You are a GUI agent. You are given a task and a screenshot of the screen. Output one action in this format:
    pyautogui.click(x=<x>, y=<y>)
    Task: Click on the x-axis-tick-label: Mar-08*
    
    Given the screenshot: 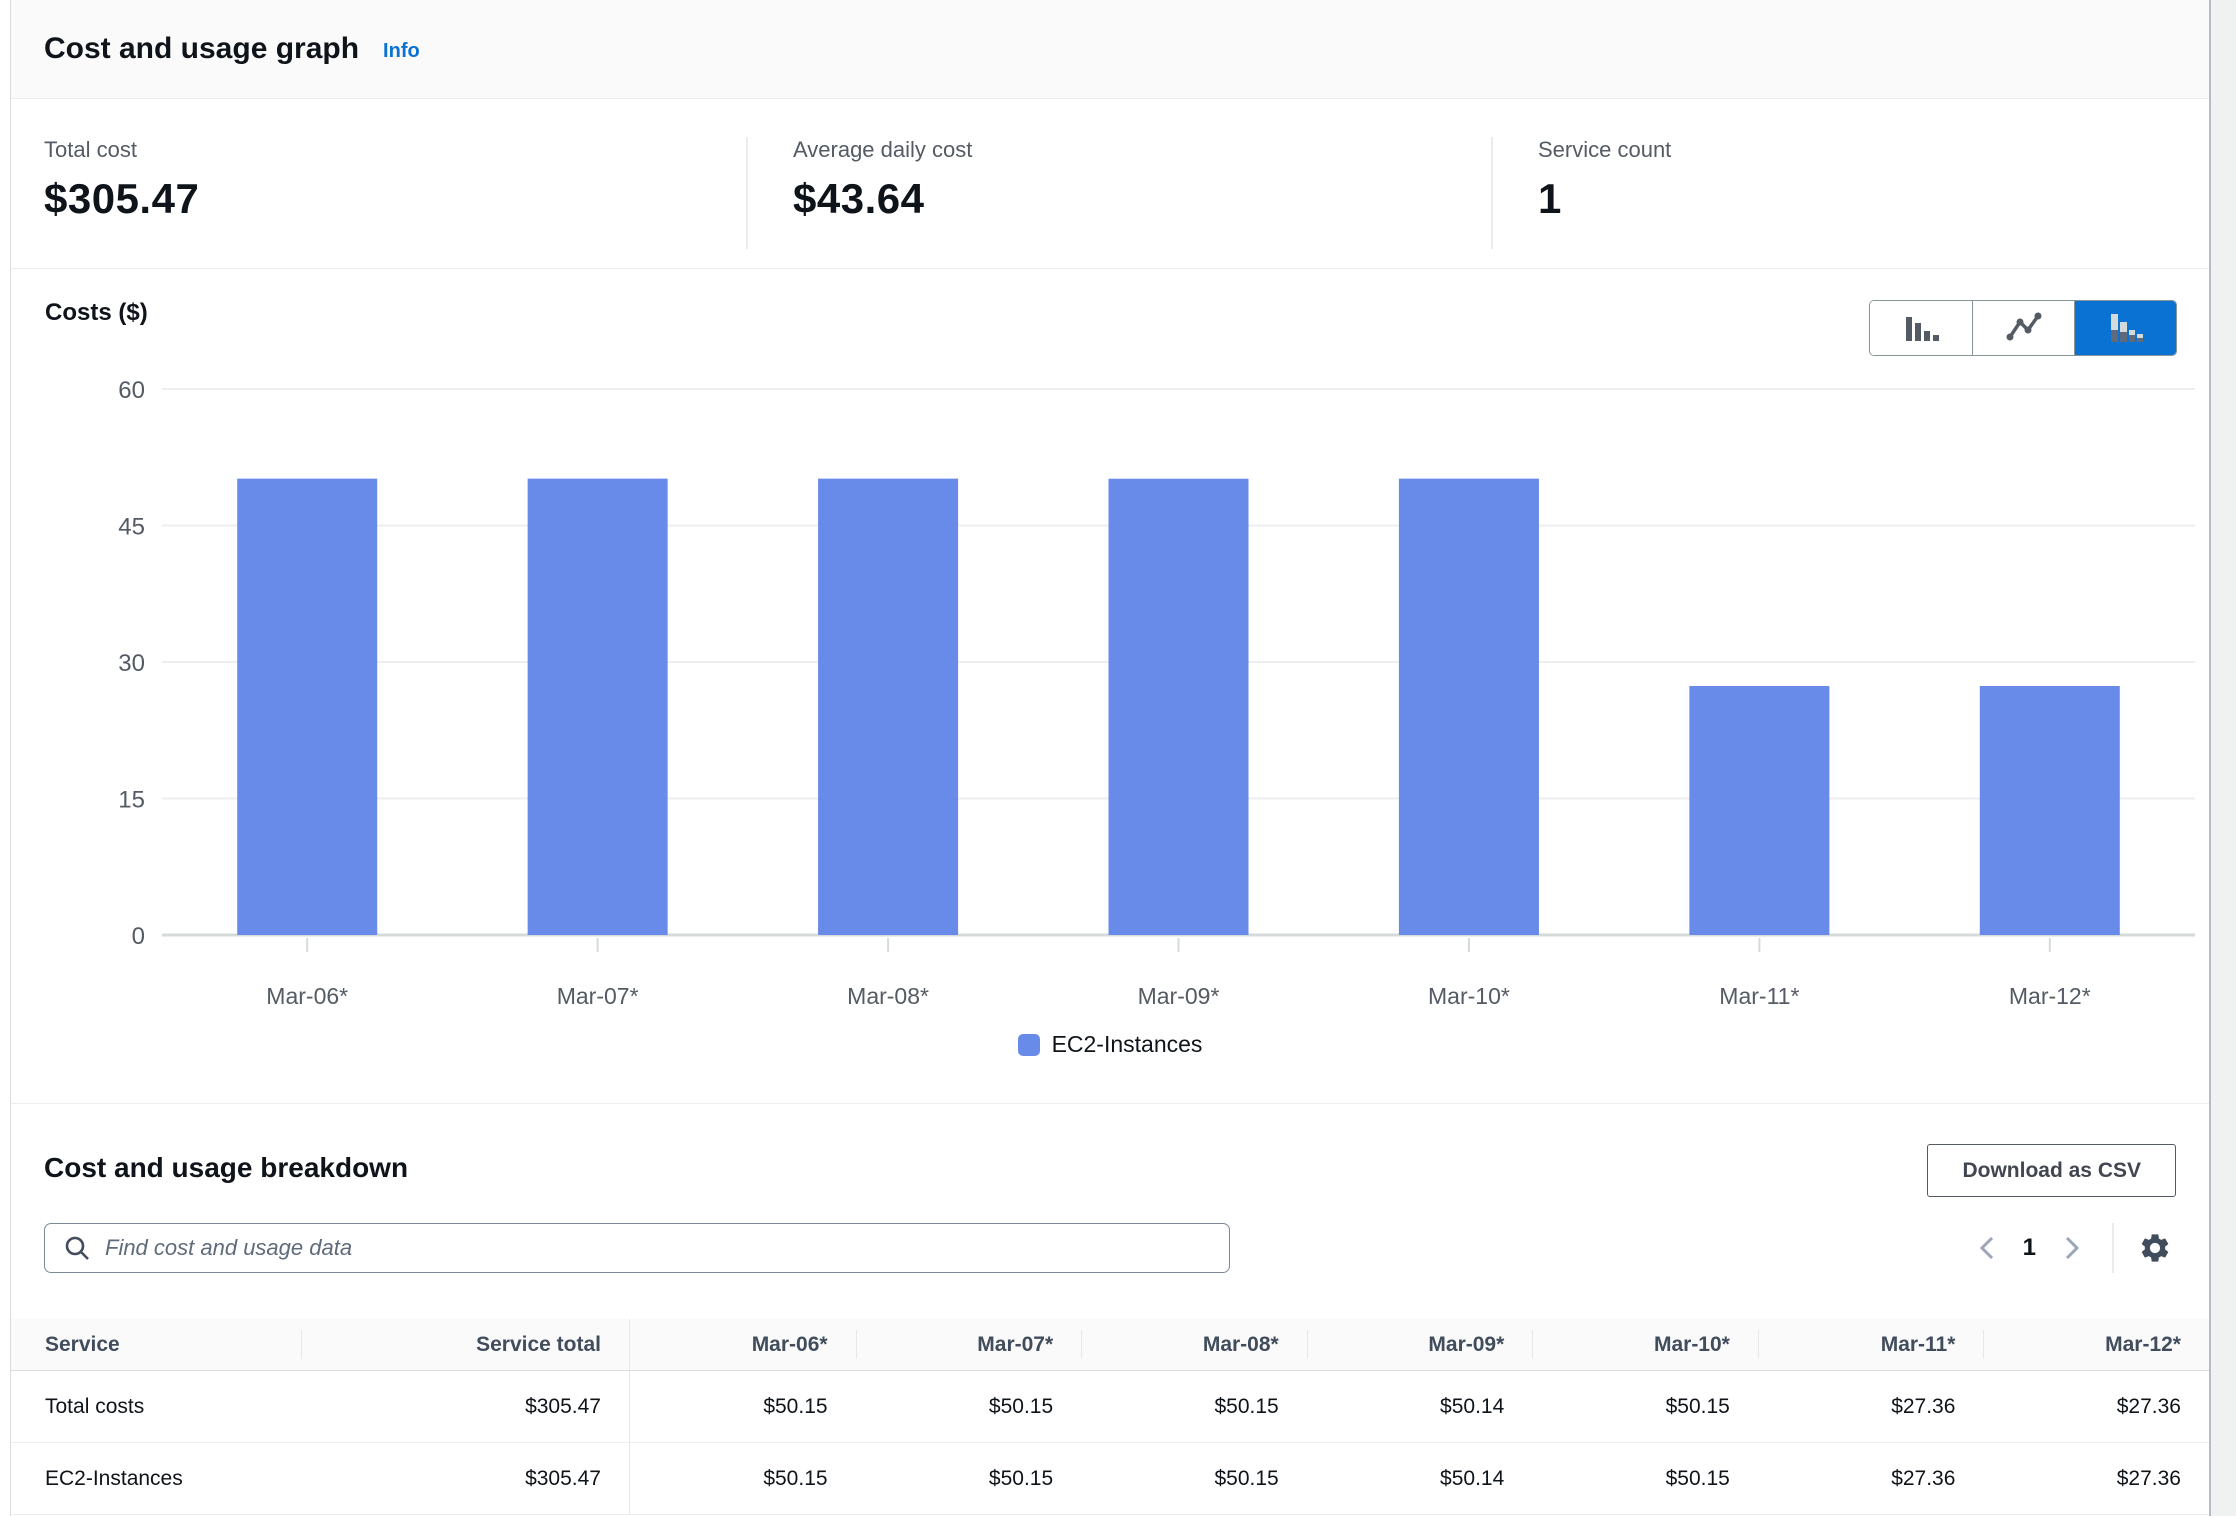 What is the action you would take?
    pyautogui.click(x=888, y=996)
    